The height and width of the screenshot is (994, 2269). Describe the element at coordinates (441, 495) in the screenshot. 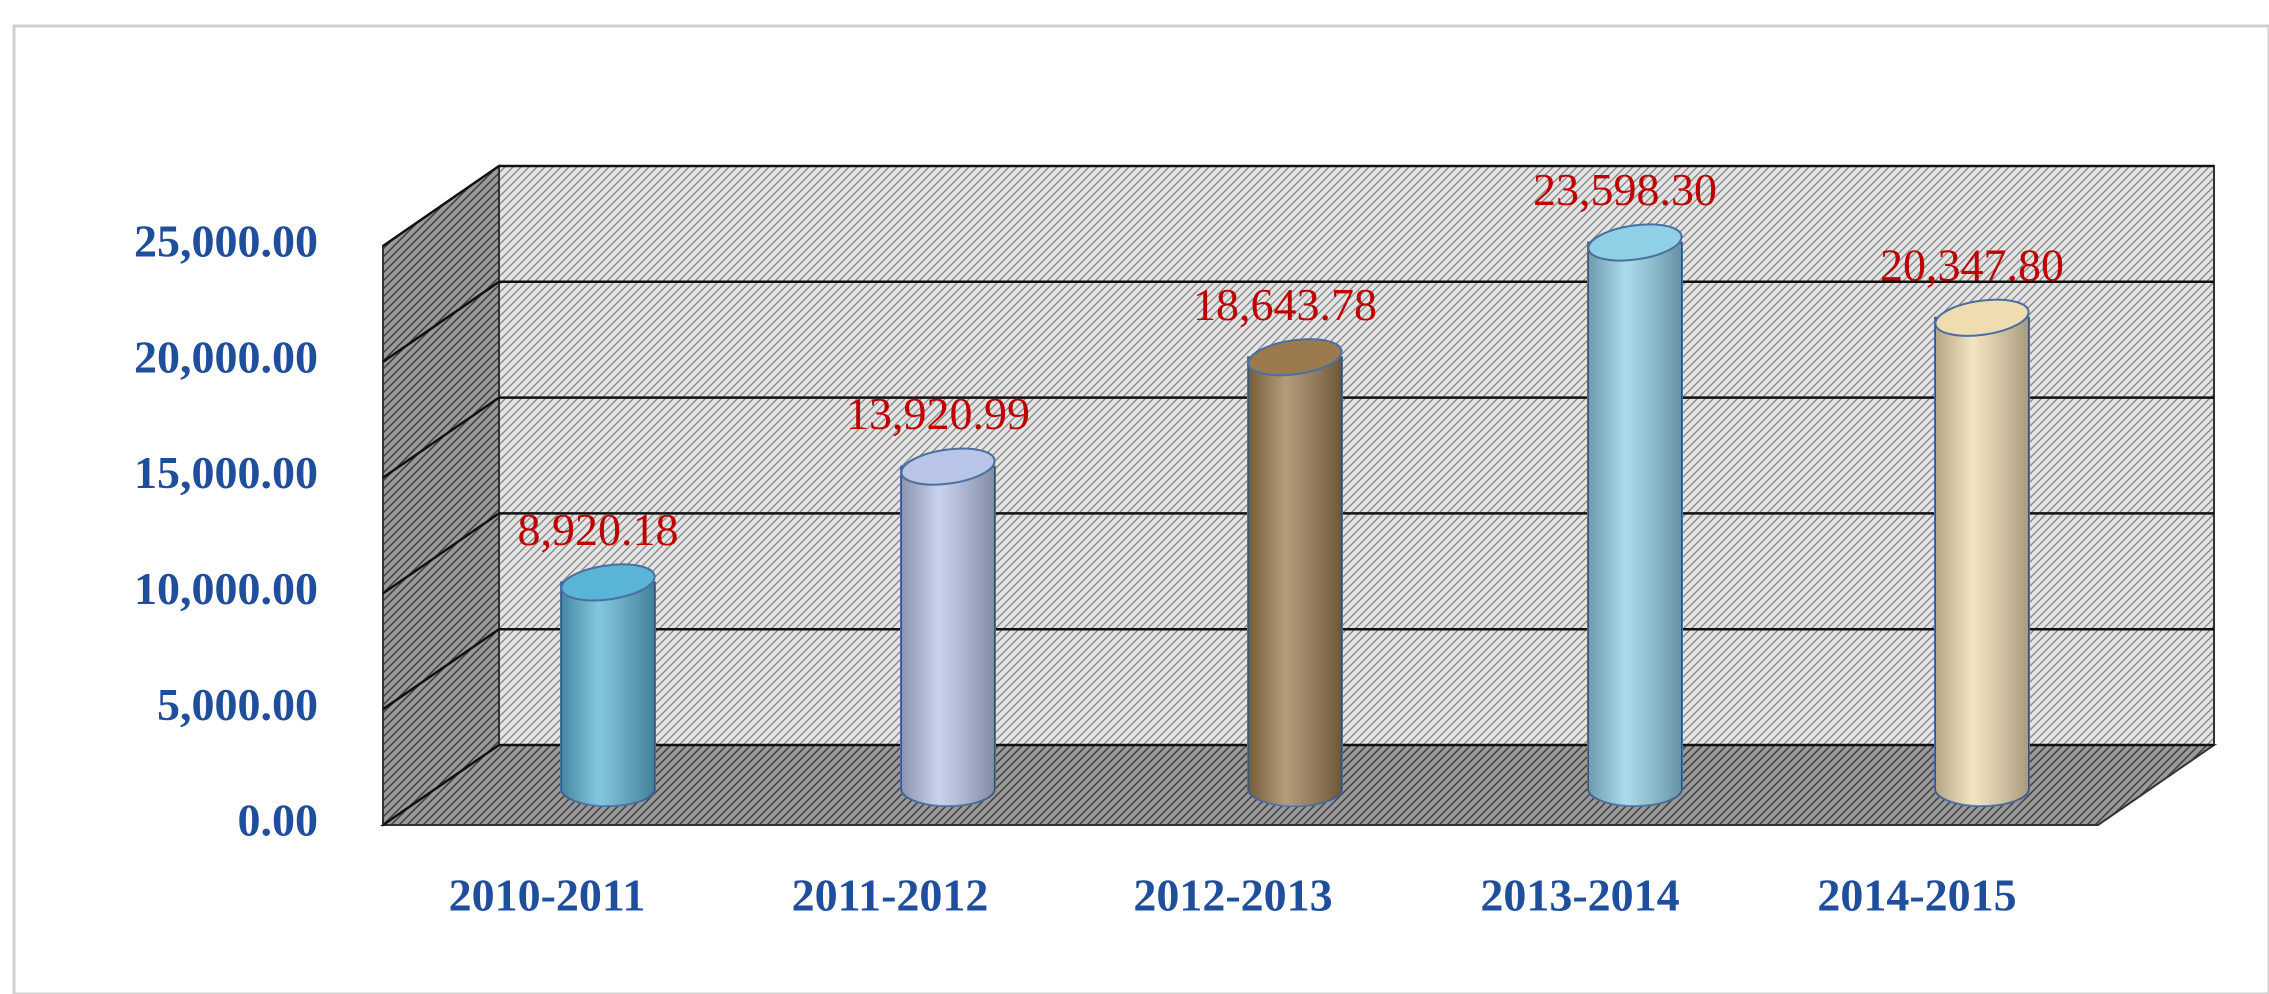

I see `side-wall` at that location.